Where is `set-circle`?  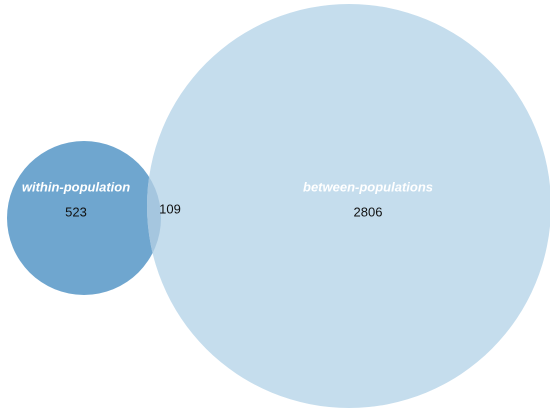
set-circle is located at coordinates (84, 218).